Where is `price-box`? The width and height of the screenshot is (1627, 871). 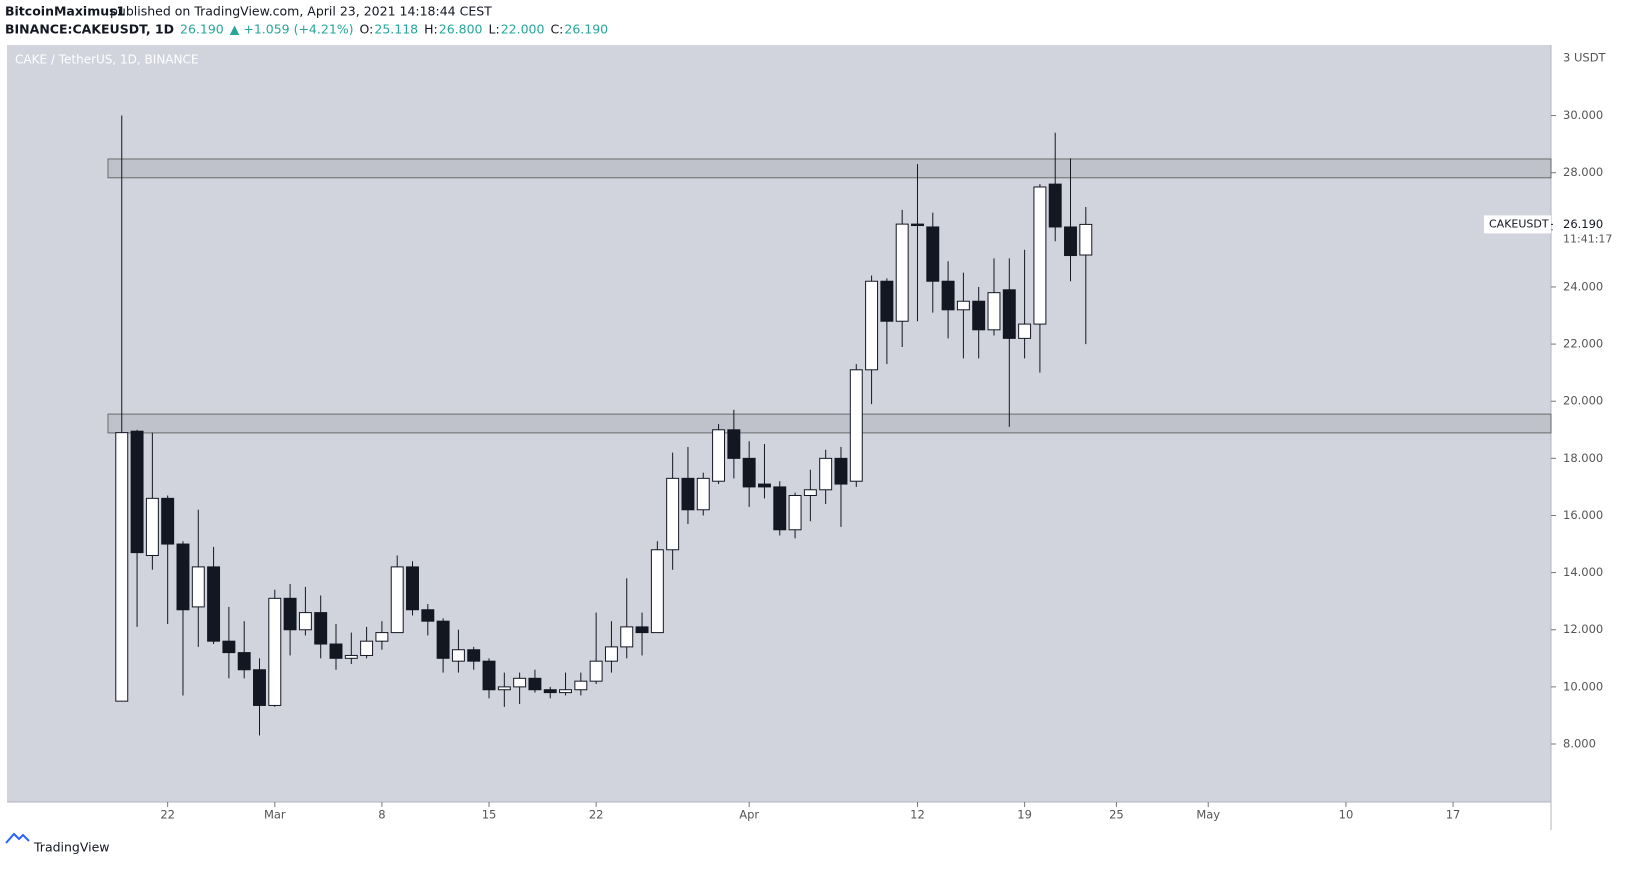
price-box is located at coordinates (1581, 232).